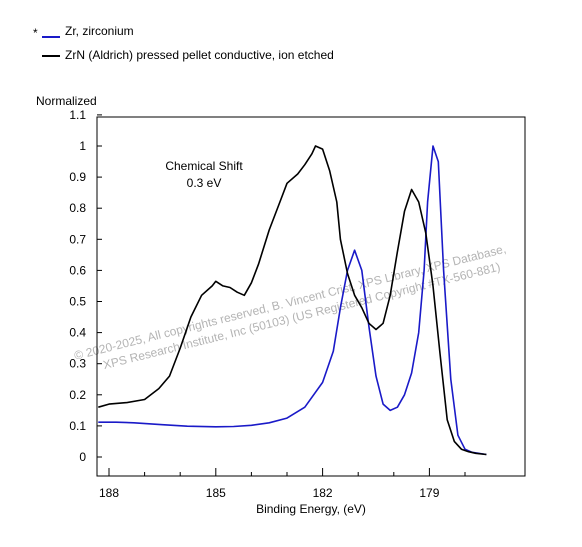  What do you see at coordinates (35, 33) in the screenshot?
I see `legend-marker: *` at bounding box center [35, 33].